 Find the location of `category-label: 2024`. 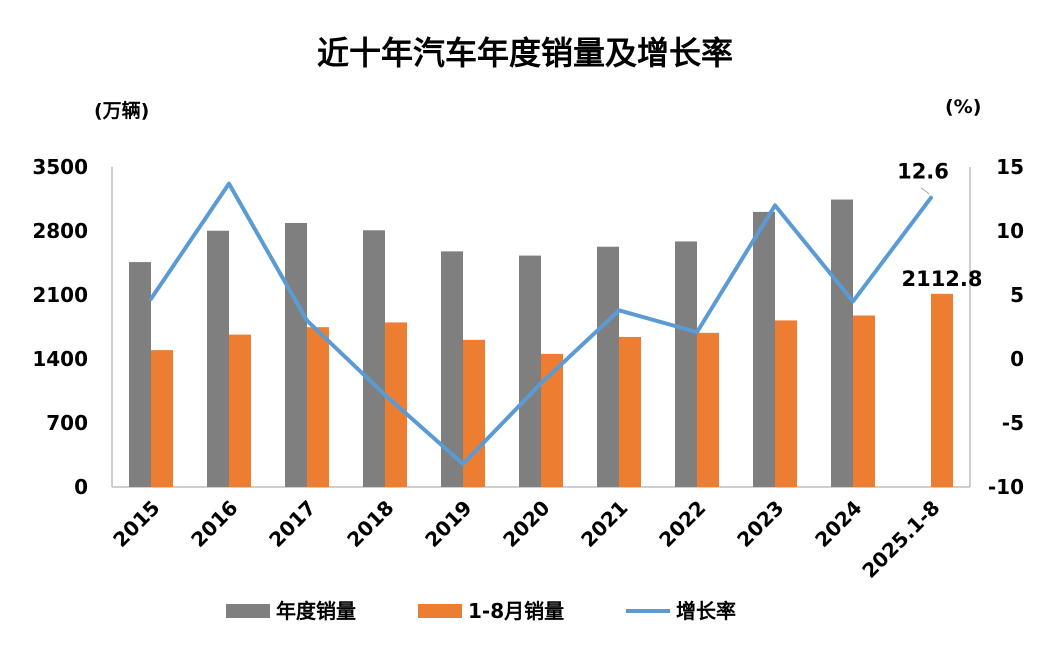

category-label: 2024 is located at coordinates (838, 524).